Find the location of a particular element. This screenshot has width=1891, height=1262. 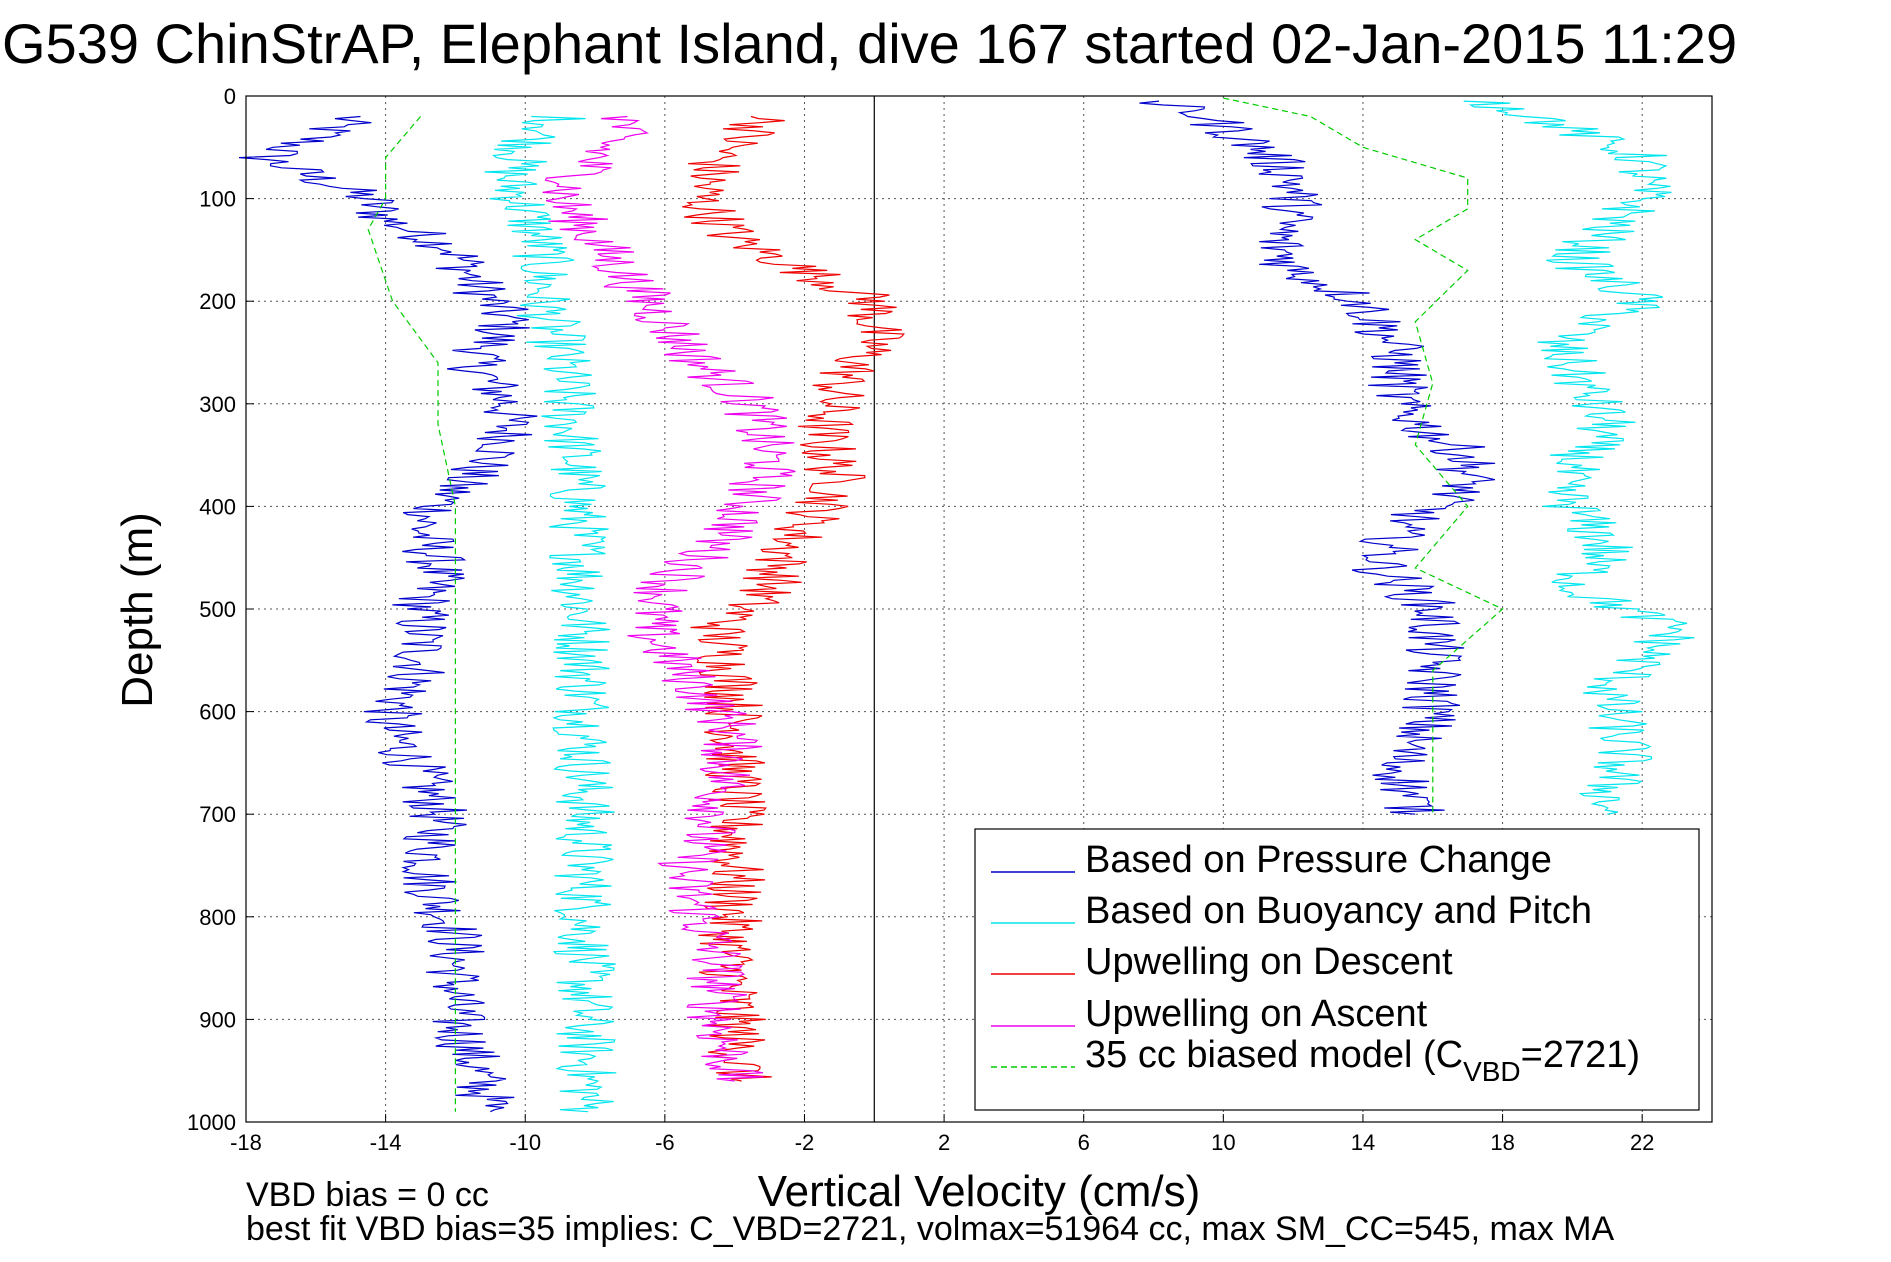

y-tick-label: 200 is located at coordinates (217, 301).